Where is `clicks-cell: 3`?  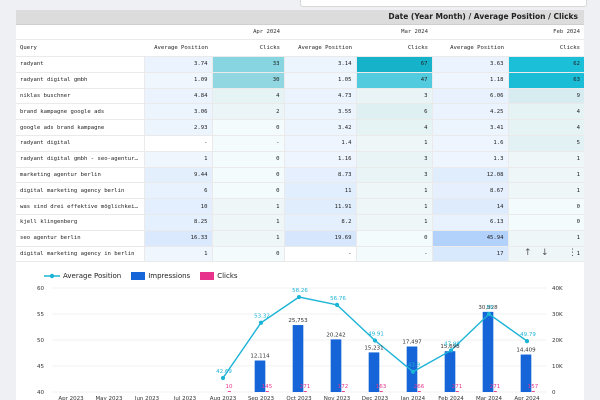 clicks-cell: 3 is located at coordinates (394, 159).